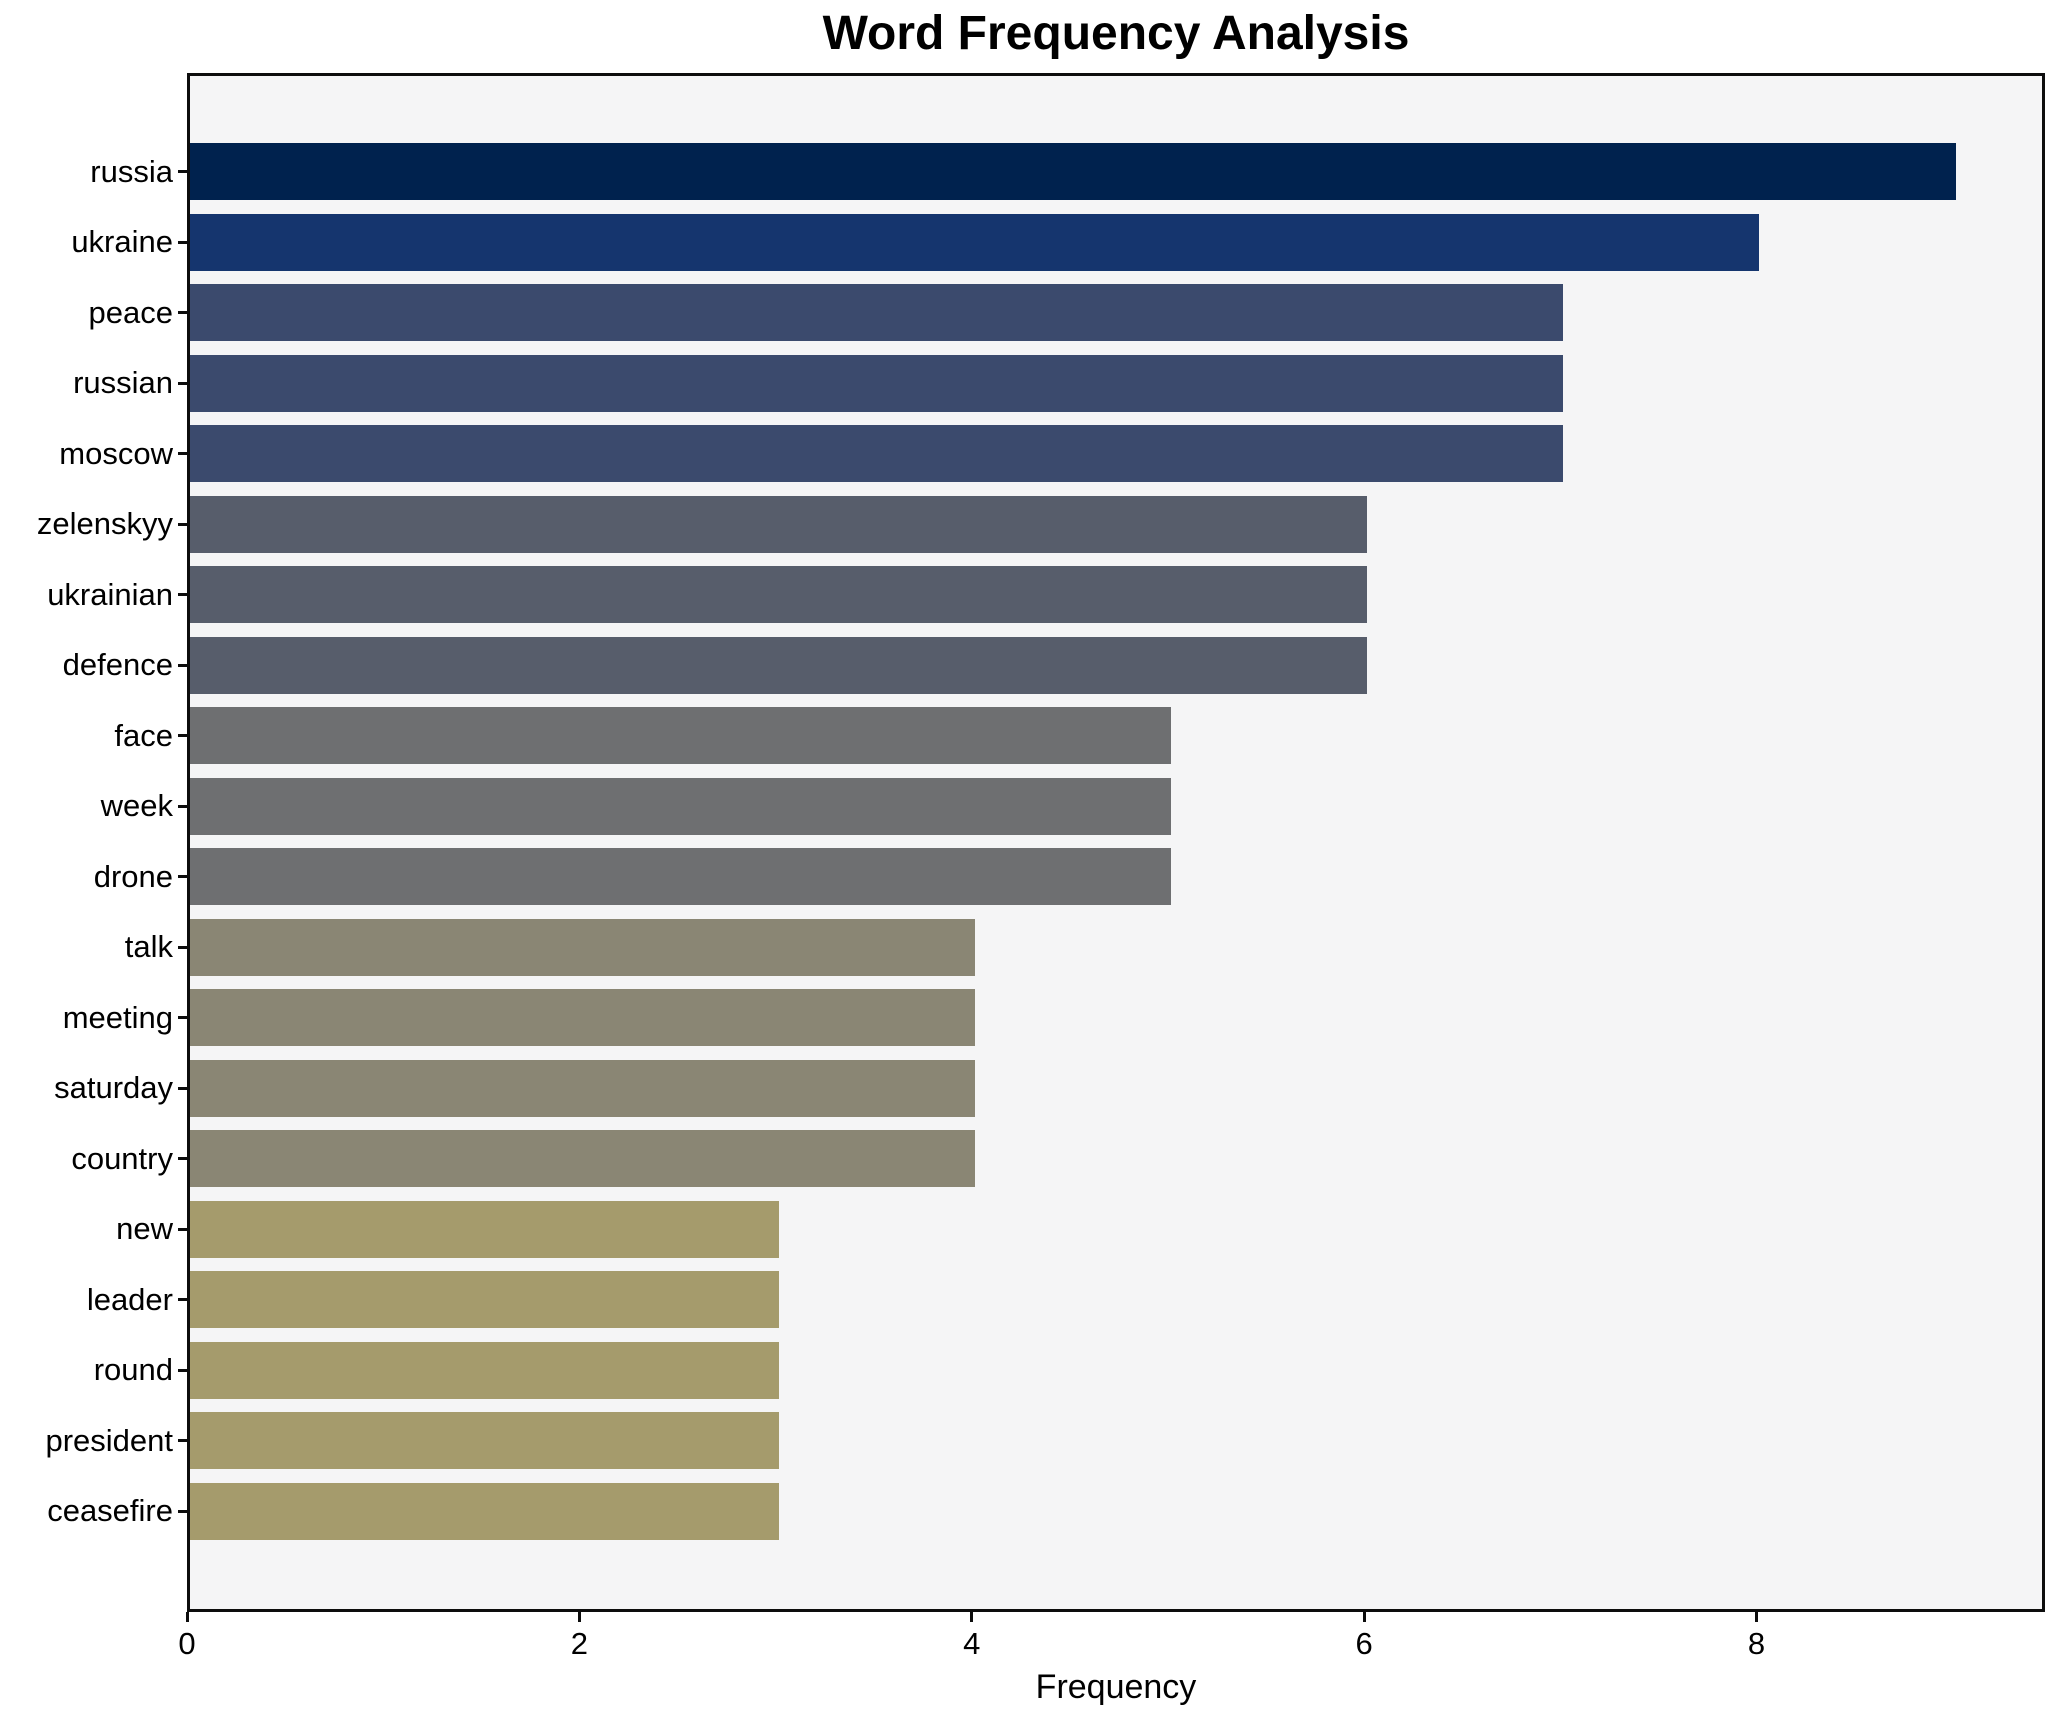  What do you see at coordinates (104, 523) in the screenshot?
I see `y-tick-label-zelenskyy: zelenskyy` at bounding box center [104, 523].